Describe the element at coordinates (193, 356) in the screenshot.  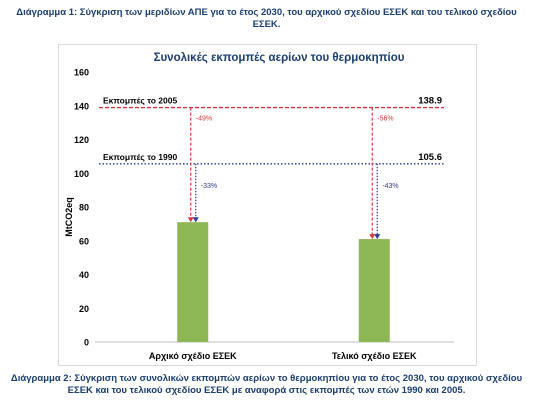
I see `x-tick-label: Αρχικό σχέδιο ΕΣΕΚ` at that location.